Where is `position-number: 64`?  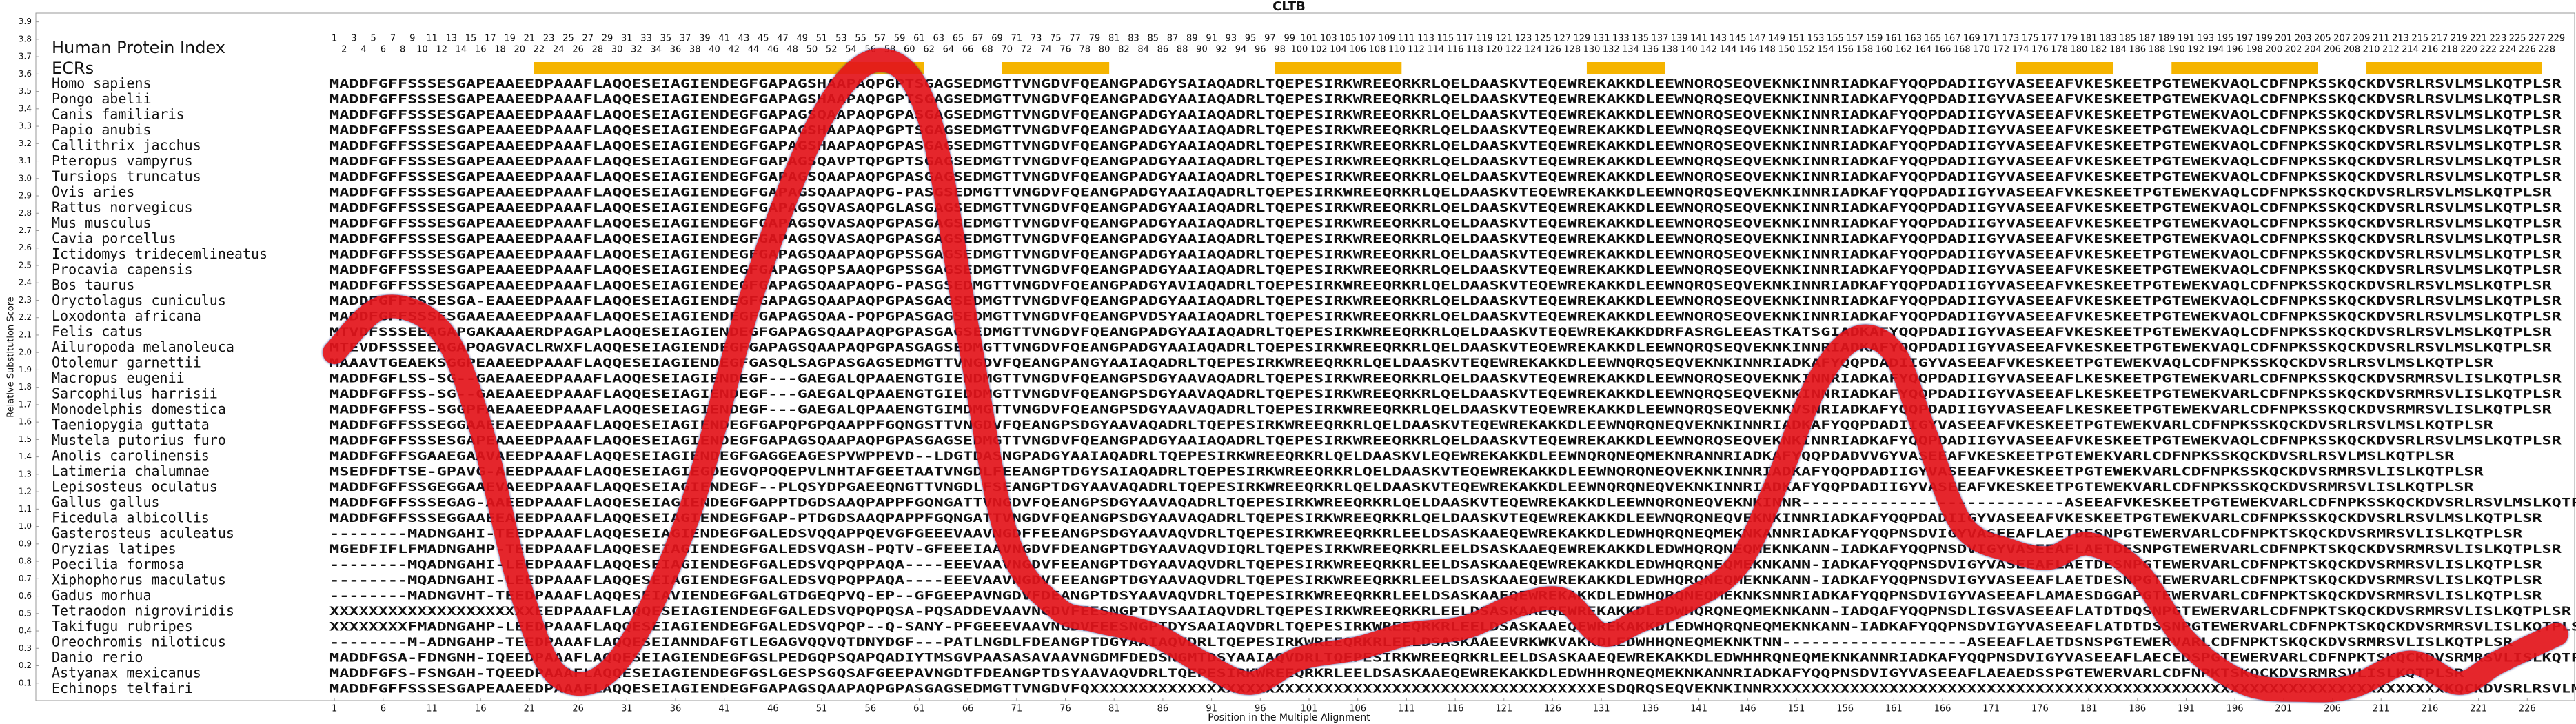
position-number: 64 is located at coordinates (949, 50).